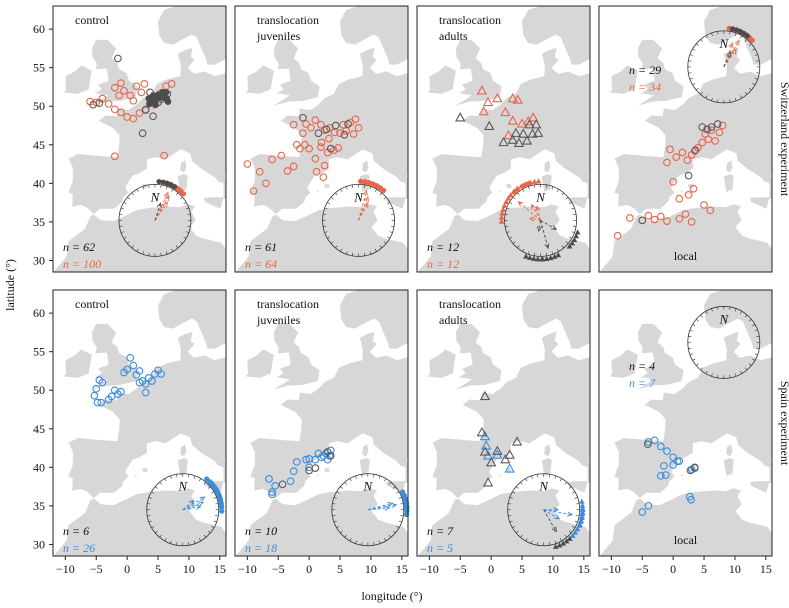  I want to click on y-tick-label: 45, so click(39, 145).